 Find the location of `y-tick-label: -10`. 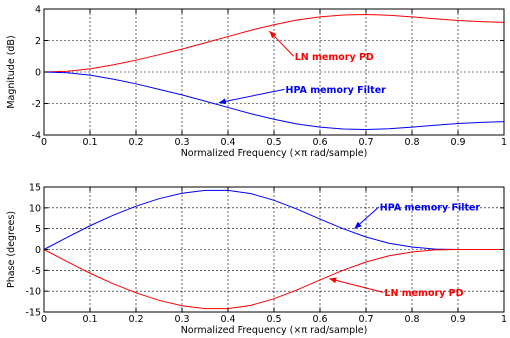

y-tick-label: -10 is located at coordinates (33, 292).